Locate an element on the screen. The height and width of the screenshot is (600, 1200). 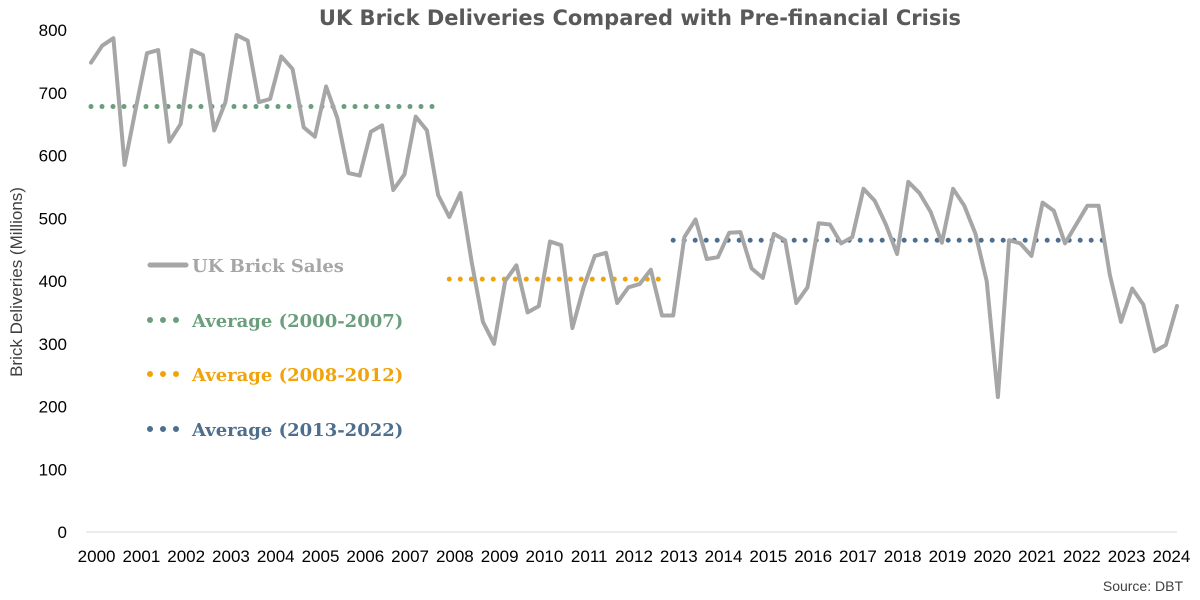
x-tick-label: 2014 is located at coordinates (724, 556).